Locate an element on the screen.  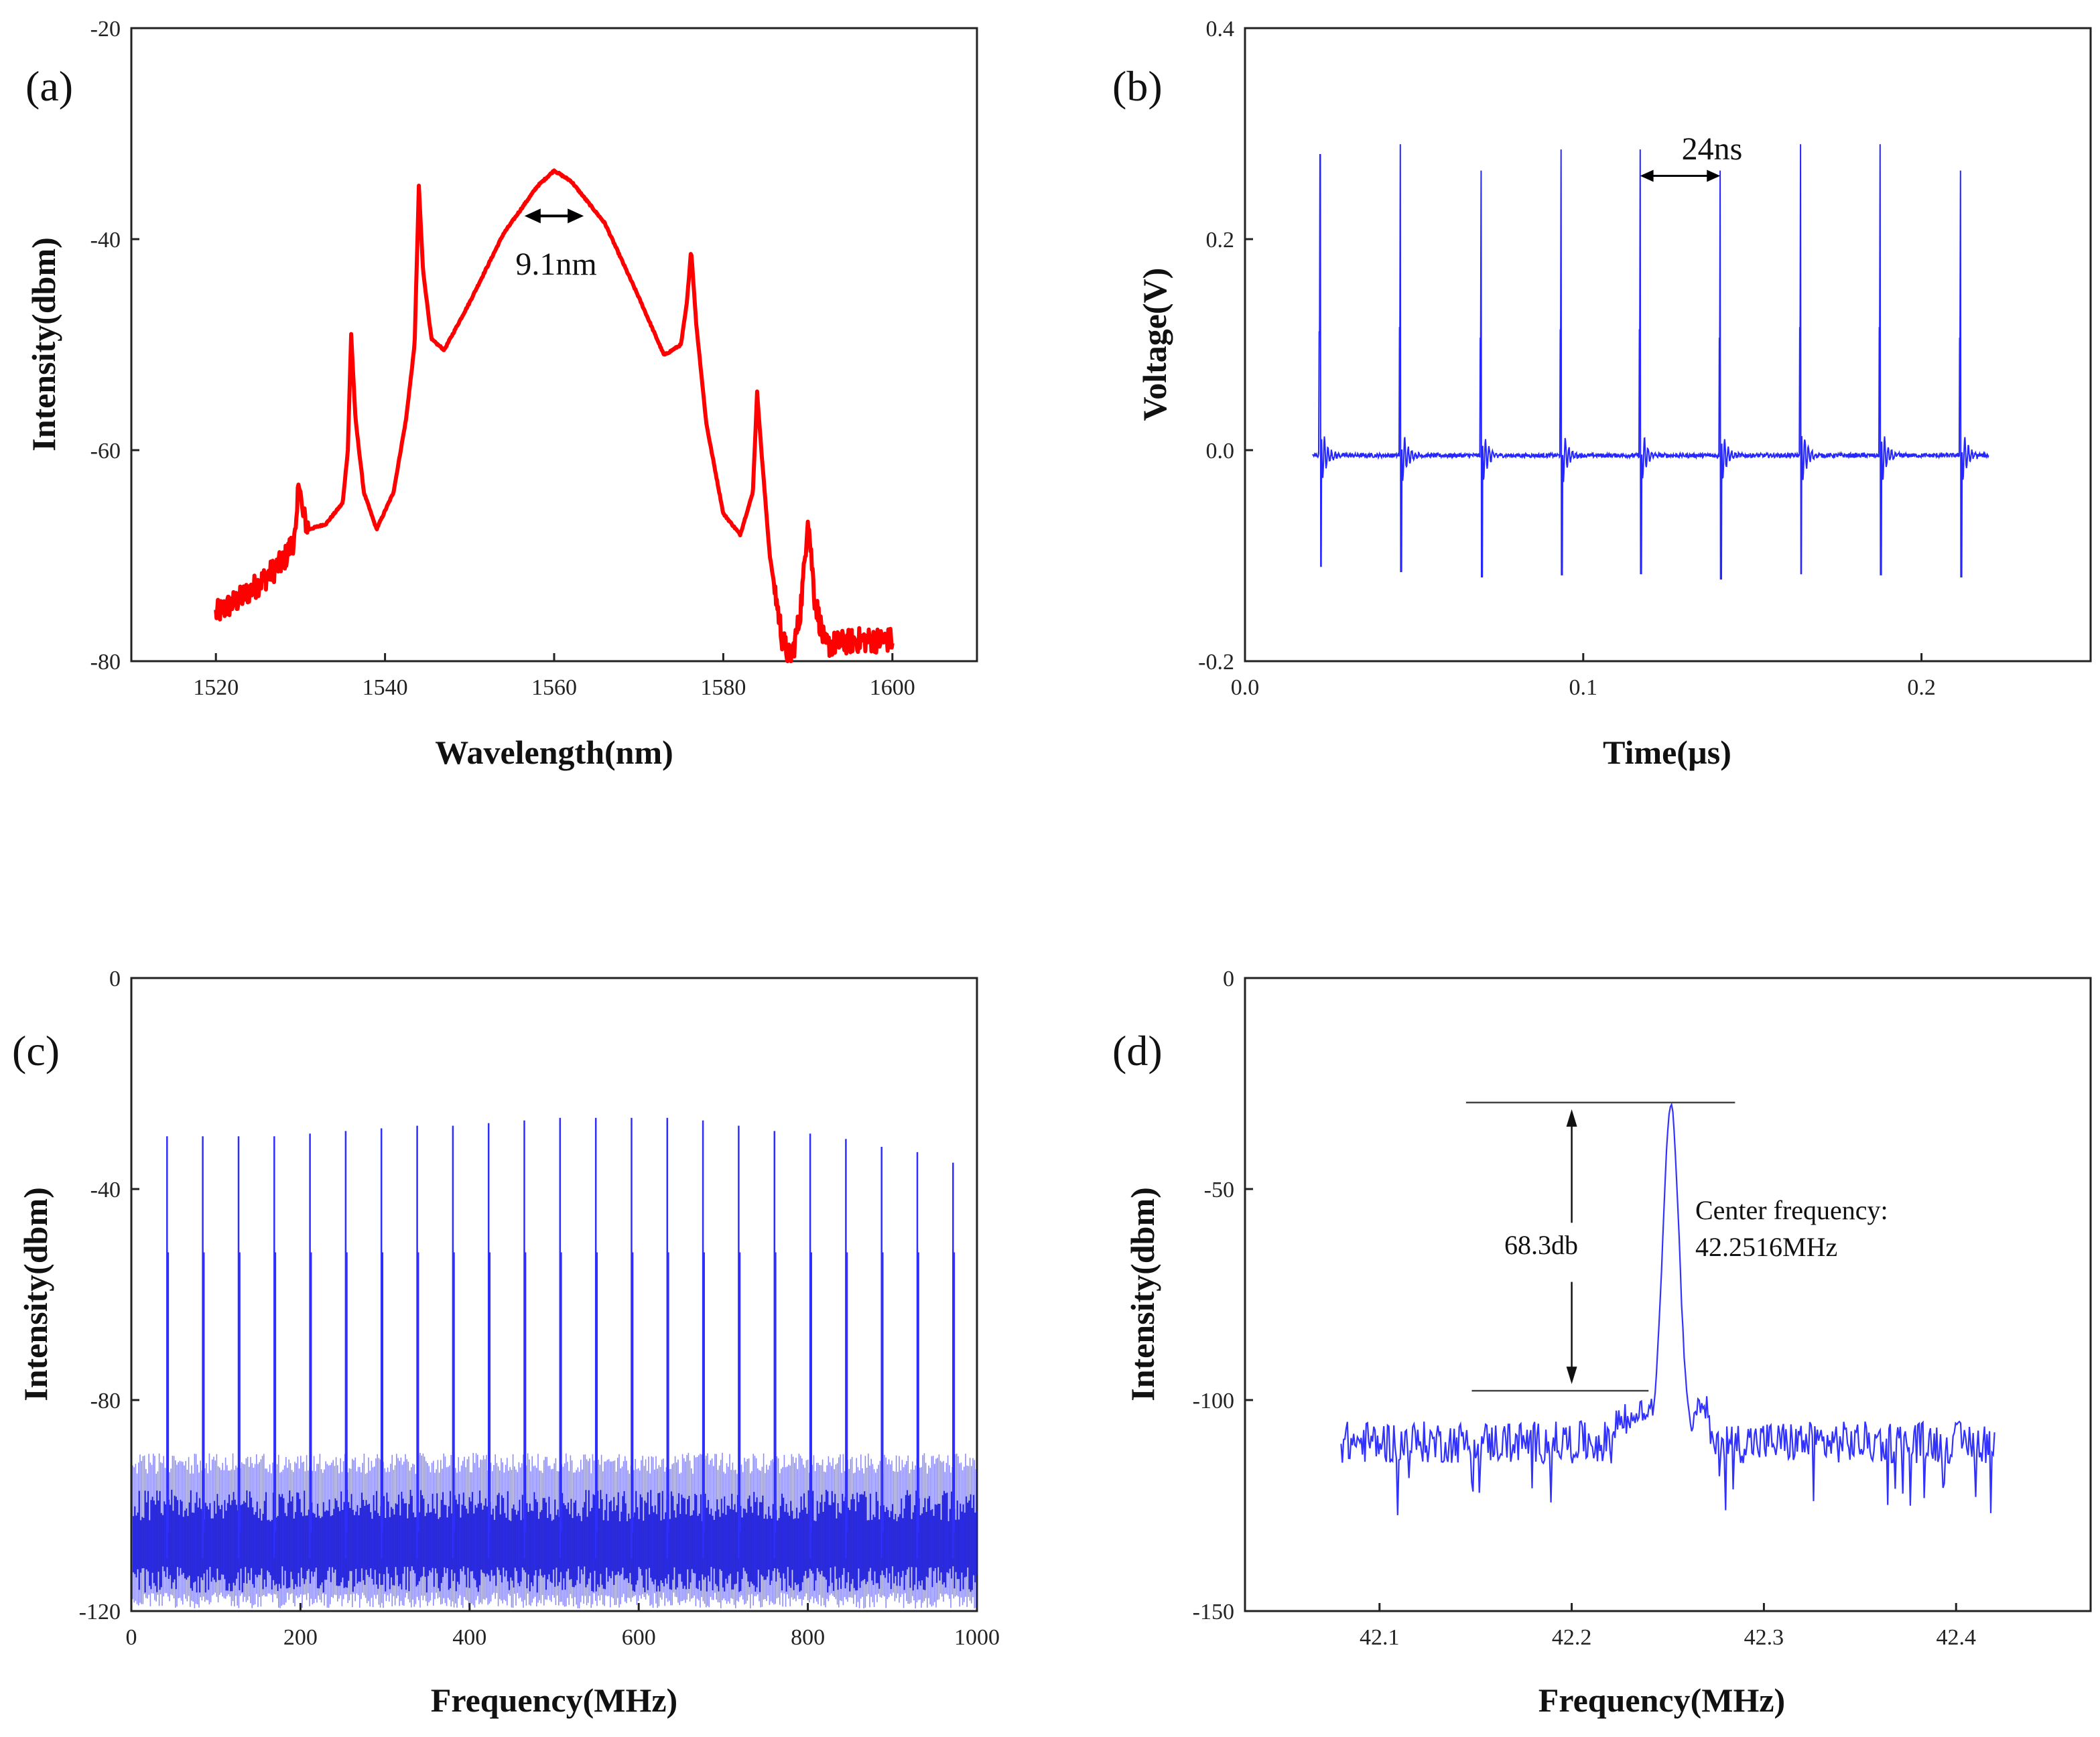
panel-d-ticks: 42.1 42.2 42.3 42.4 -150 -100 -50 0 is located at coordinates (1584, 1308).